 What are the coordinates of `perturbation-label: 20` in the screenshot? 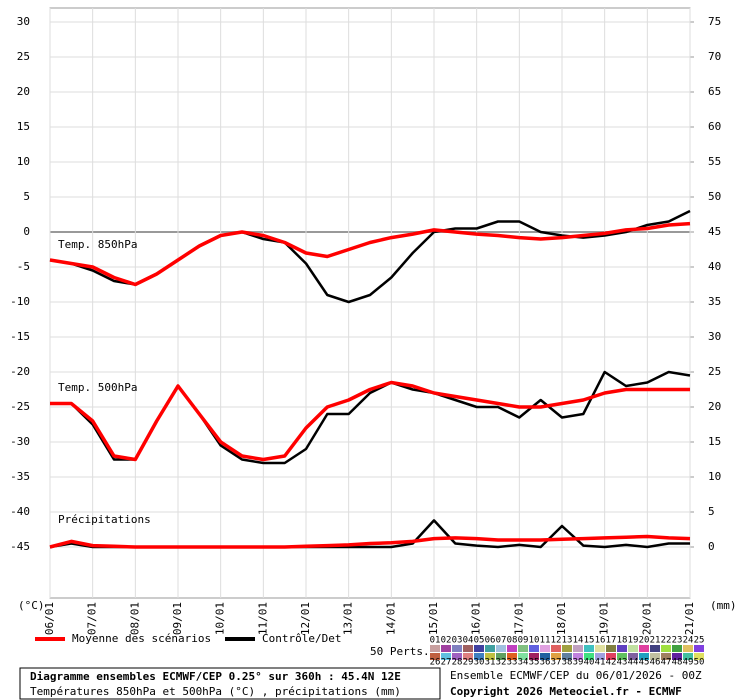 It's located at (644, 641).